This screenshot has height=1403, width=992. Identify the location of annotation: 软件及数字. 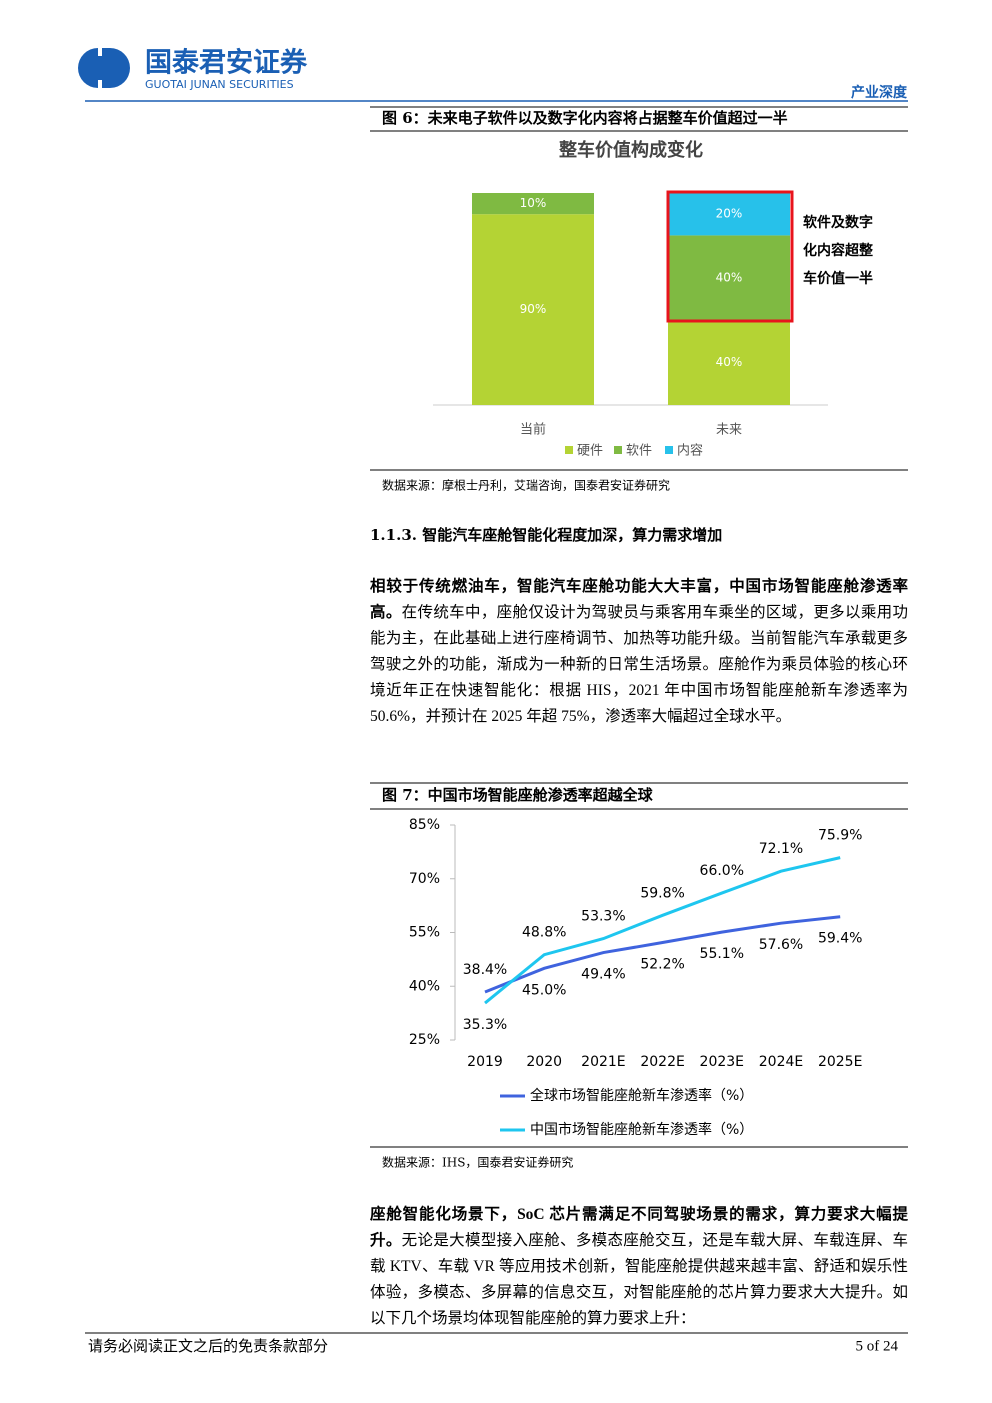
(838, 222).